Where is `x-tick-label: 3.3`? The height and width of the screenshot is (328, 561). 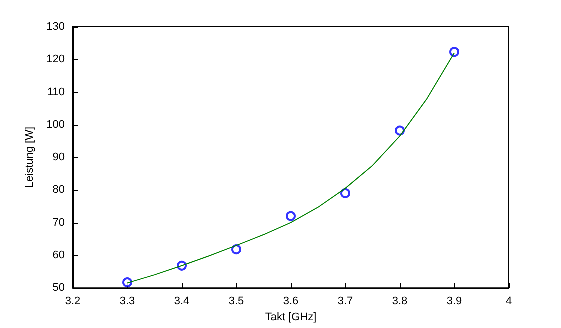
x-tick-label: 3.3 is located at coordinates (128, 302).